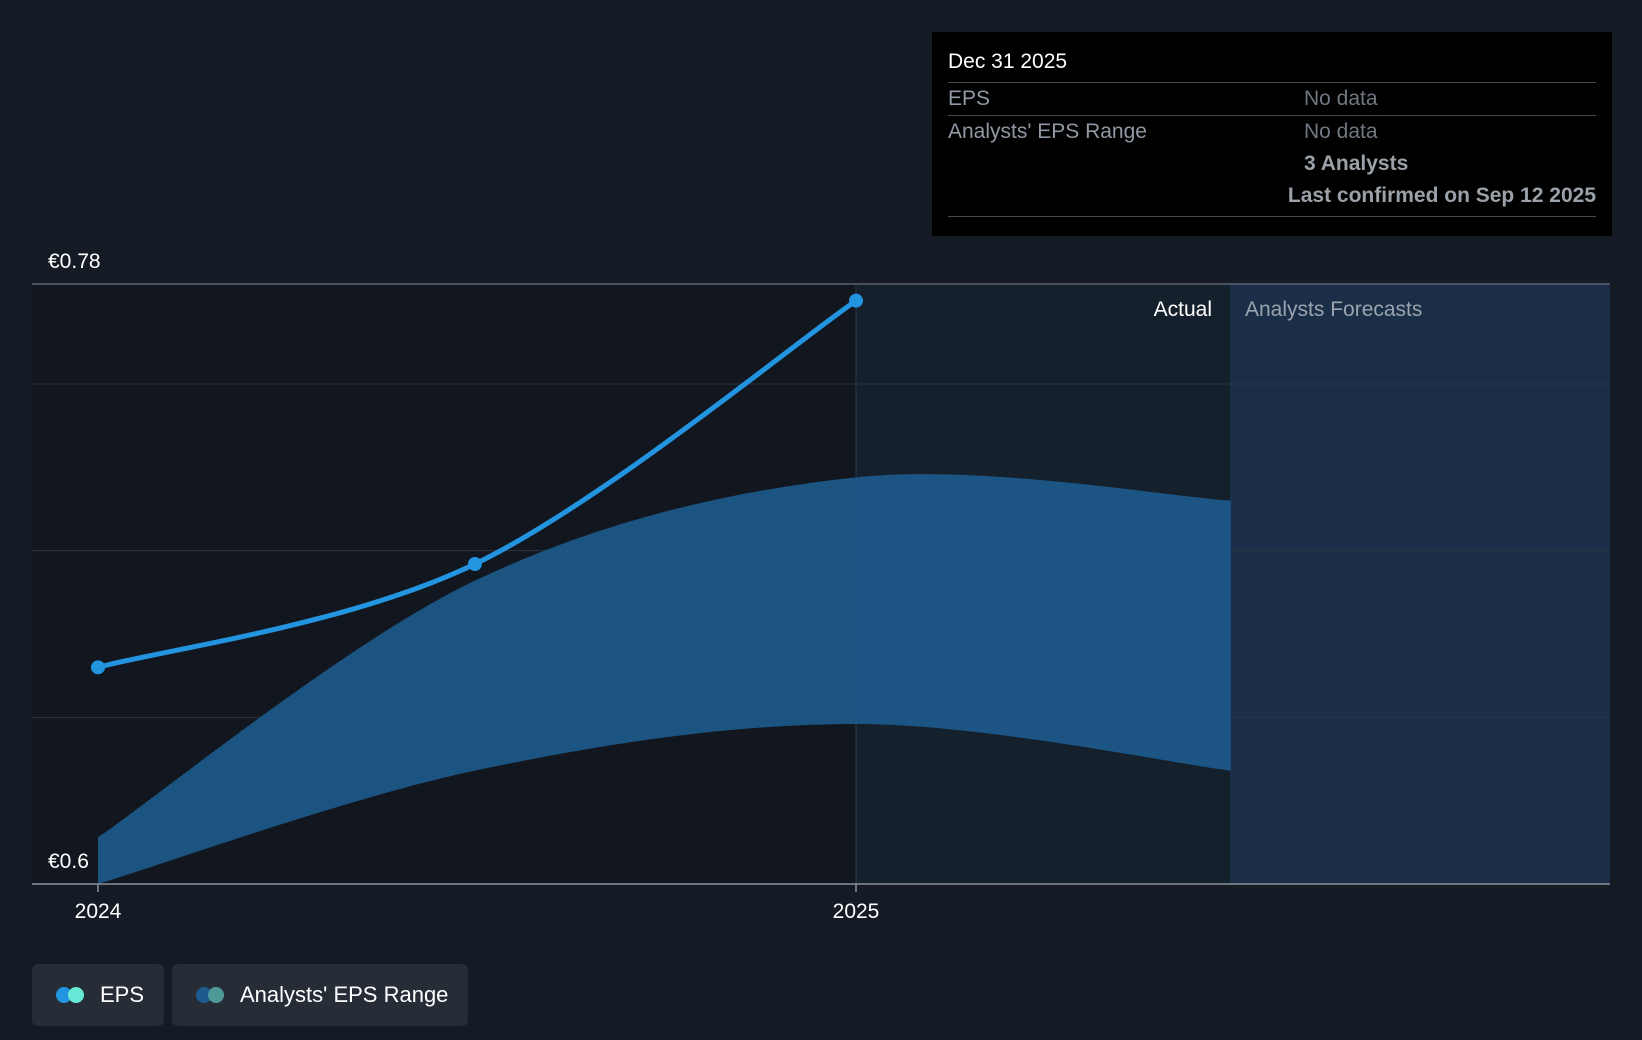 The height and width of the screenshot is (1040, 1642). Describe the element at coordinates (344, 994) in the screenshot. I see `legend-range-label: Analysts' EPS Range` at that location.